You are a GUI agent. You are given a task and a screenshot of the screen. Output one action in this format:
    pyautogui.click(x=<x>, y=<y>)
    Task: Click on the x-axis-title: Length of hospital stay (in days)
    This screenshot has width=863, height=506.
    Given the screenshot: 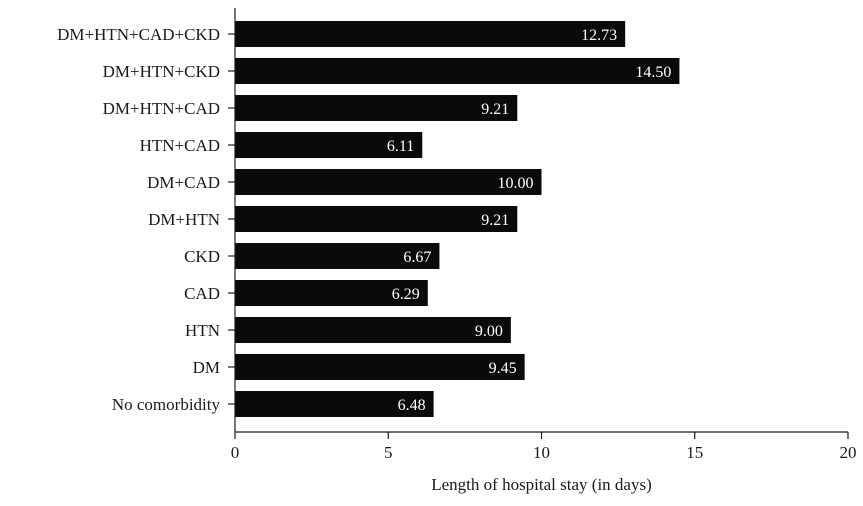 What is the action you would take?
    pyautogui.click(x=541, y=484)
    